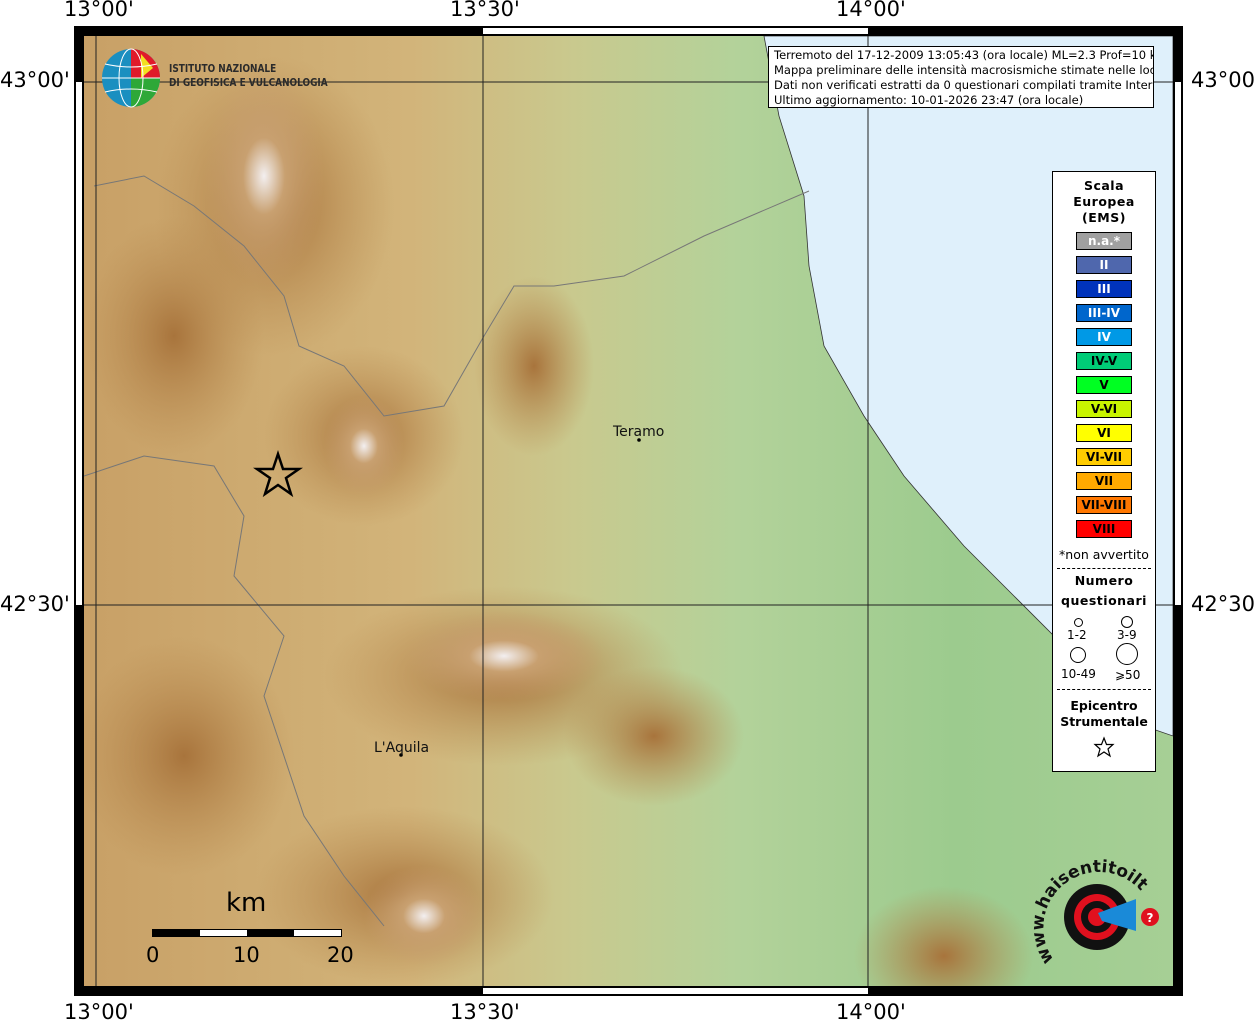 The width and height of the screenshot is (1256, 1024). What do you see at coordinates (675, 31) in the screenshot?
I see `frame-white-top` at bounding box center [675, 31].